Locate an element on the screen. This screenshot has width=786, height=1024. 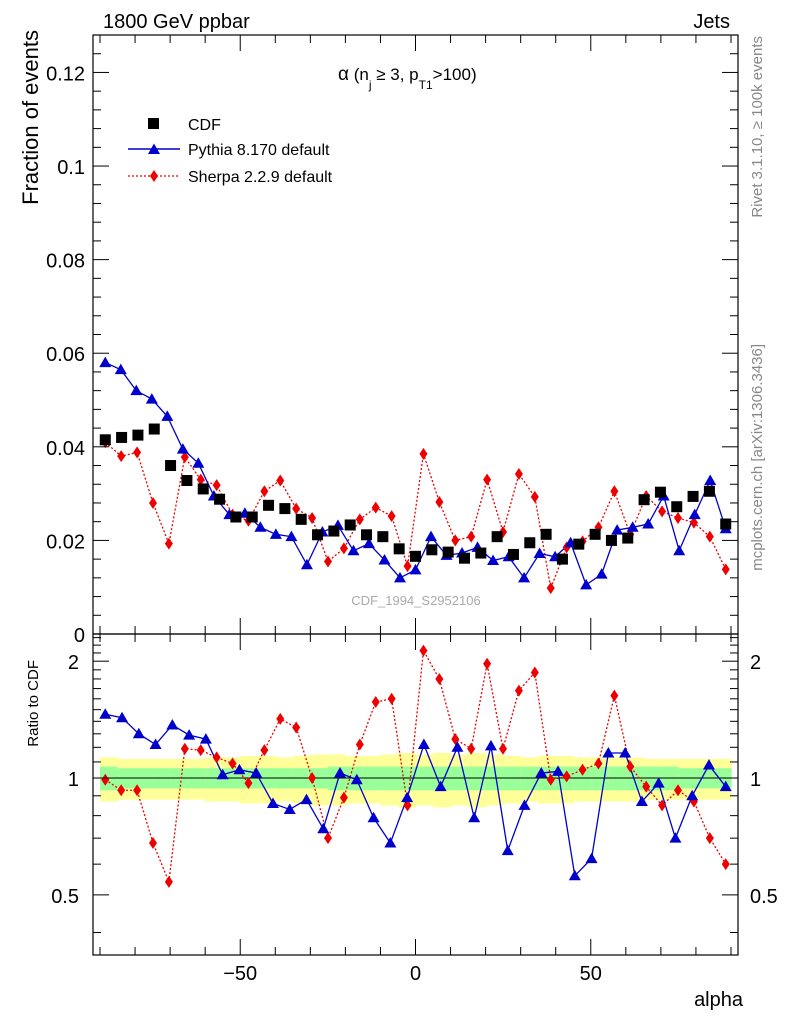
x-axis-label: alpha is located at coordinates (719, 1000).